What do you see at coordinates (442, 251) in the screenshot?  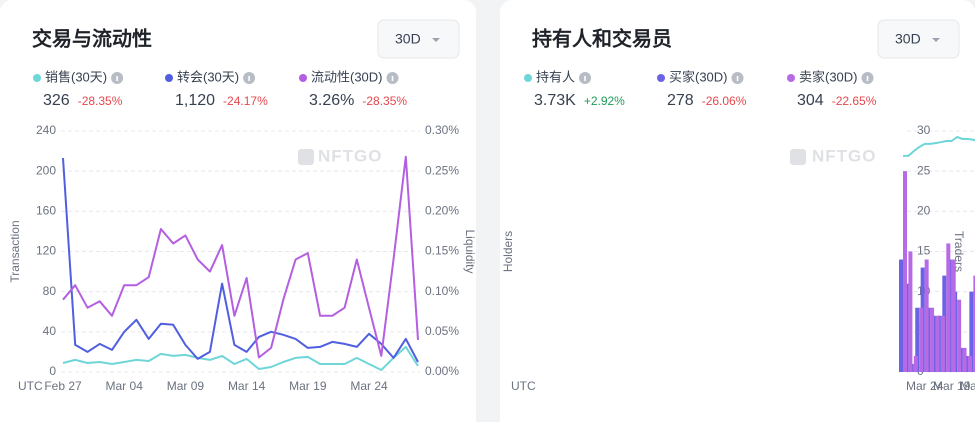 I see `y2-tick-label: 0.15%` at bounding box center [442, 251].